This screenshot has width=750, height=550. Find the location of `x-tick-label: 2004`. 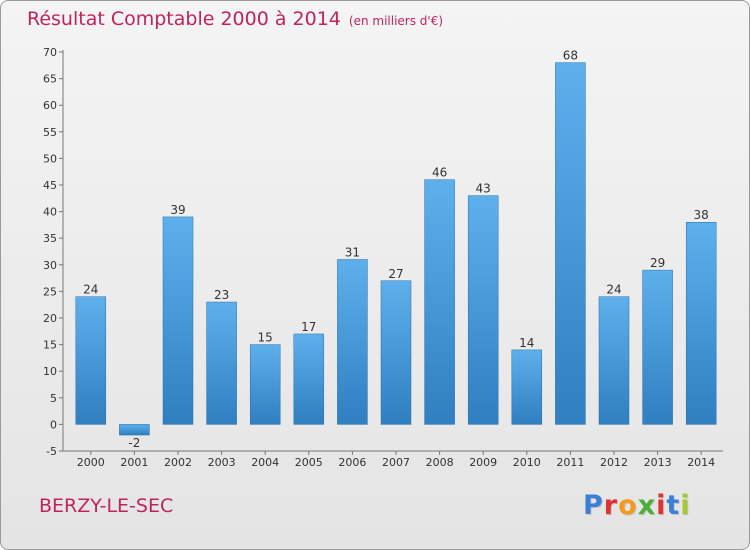

x-tick-label: 2004 is located at coordinates (265, 462).